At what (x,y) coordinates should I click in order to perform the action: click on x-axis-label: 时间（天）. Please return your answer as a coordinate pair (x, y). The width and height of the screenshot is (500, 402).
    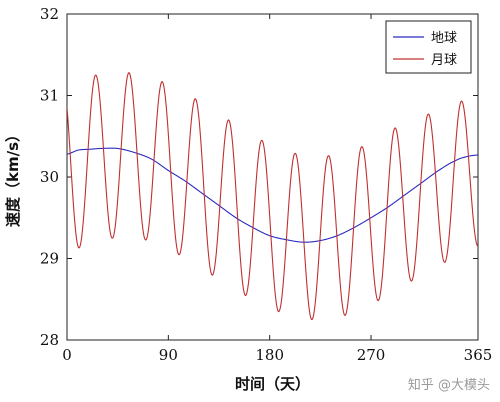
    Looking at the image, I should click on (272, 384).